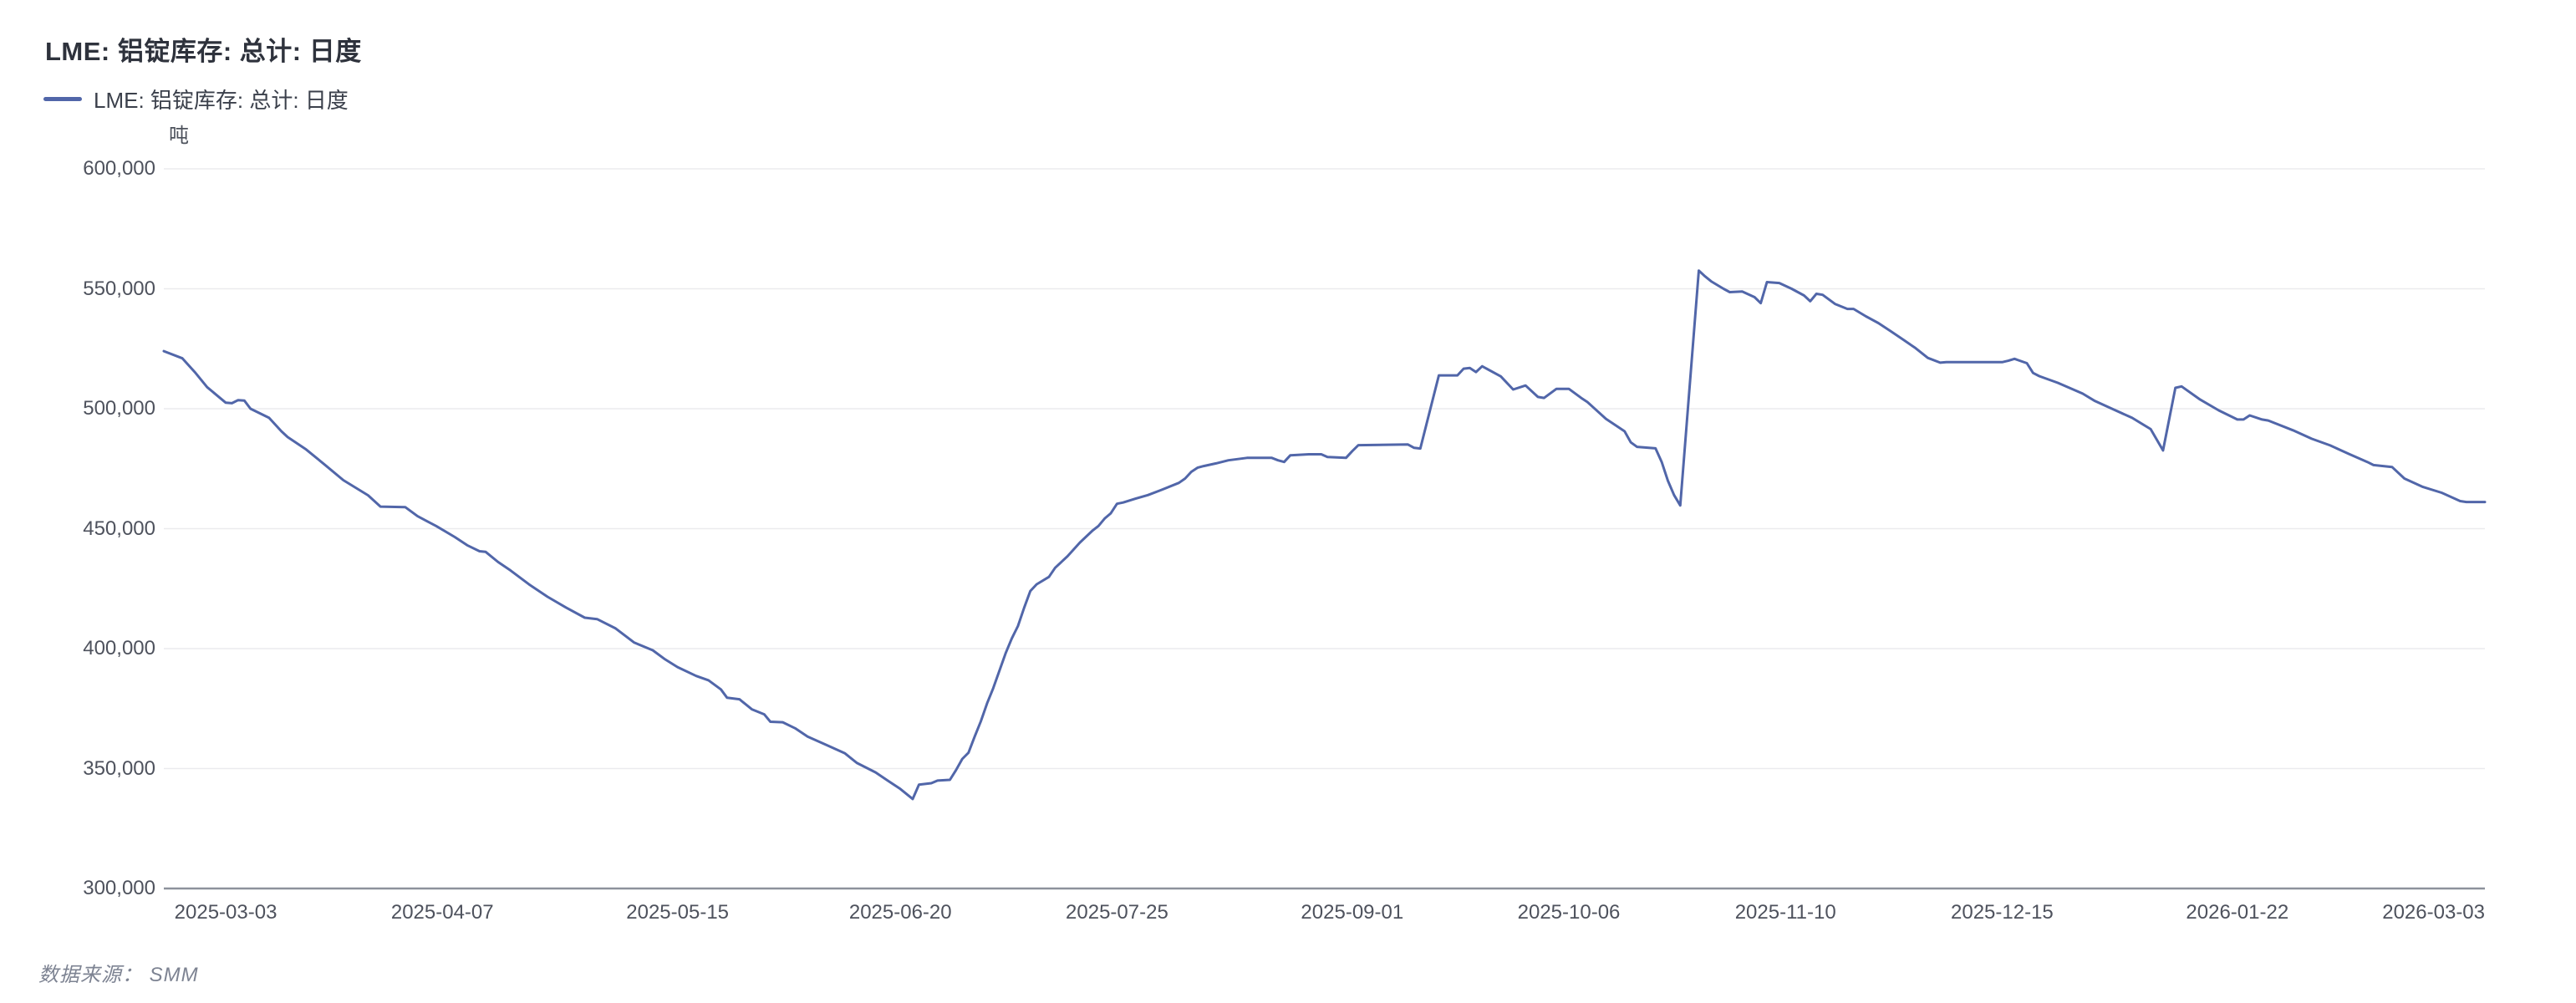  What do you see at coordinates (119, 888) in the screenshot?
I see `y-axis-label: 300,000` at bounding box center [119, 888].